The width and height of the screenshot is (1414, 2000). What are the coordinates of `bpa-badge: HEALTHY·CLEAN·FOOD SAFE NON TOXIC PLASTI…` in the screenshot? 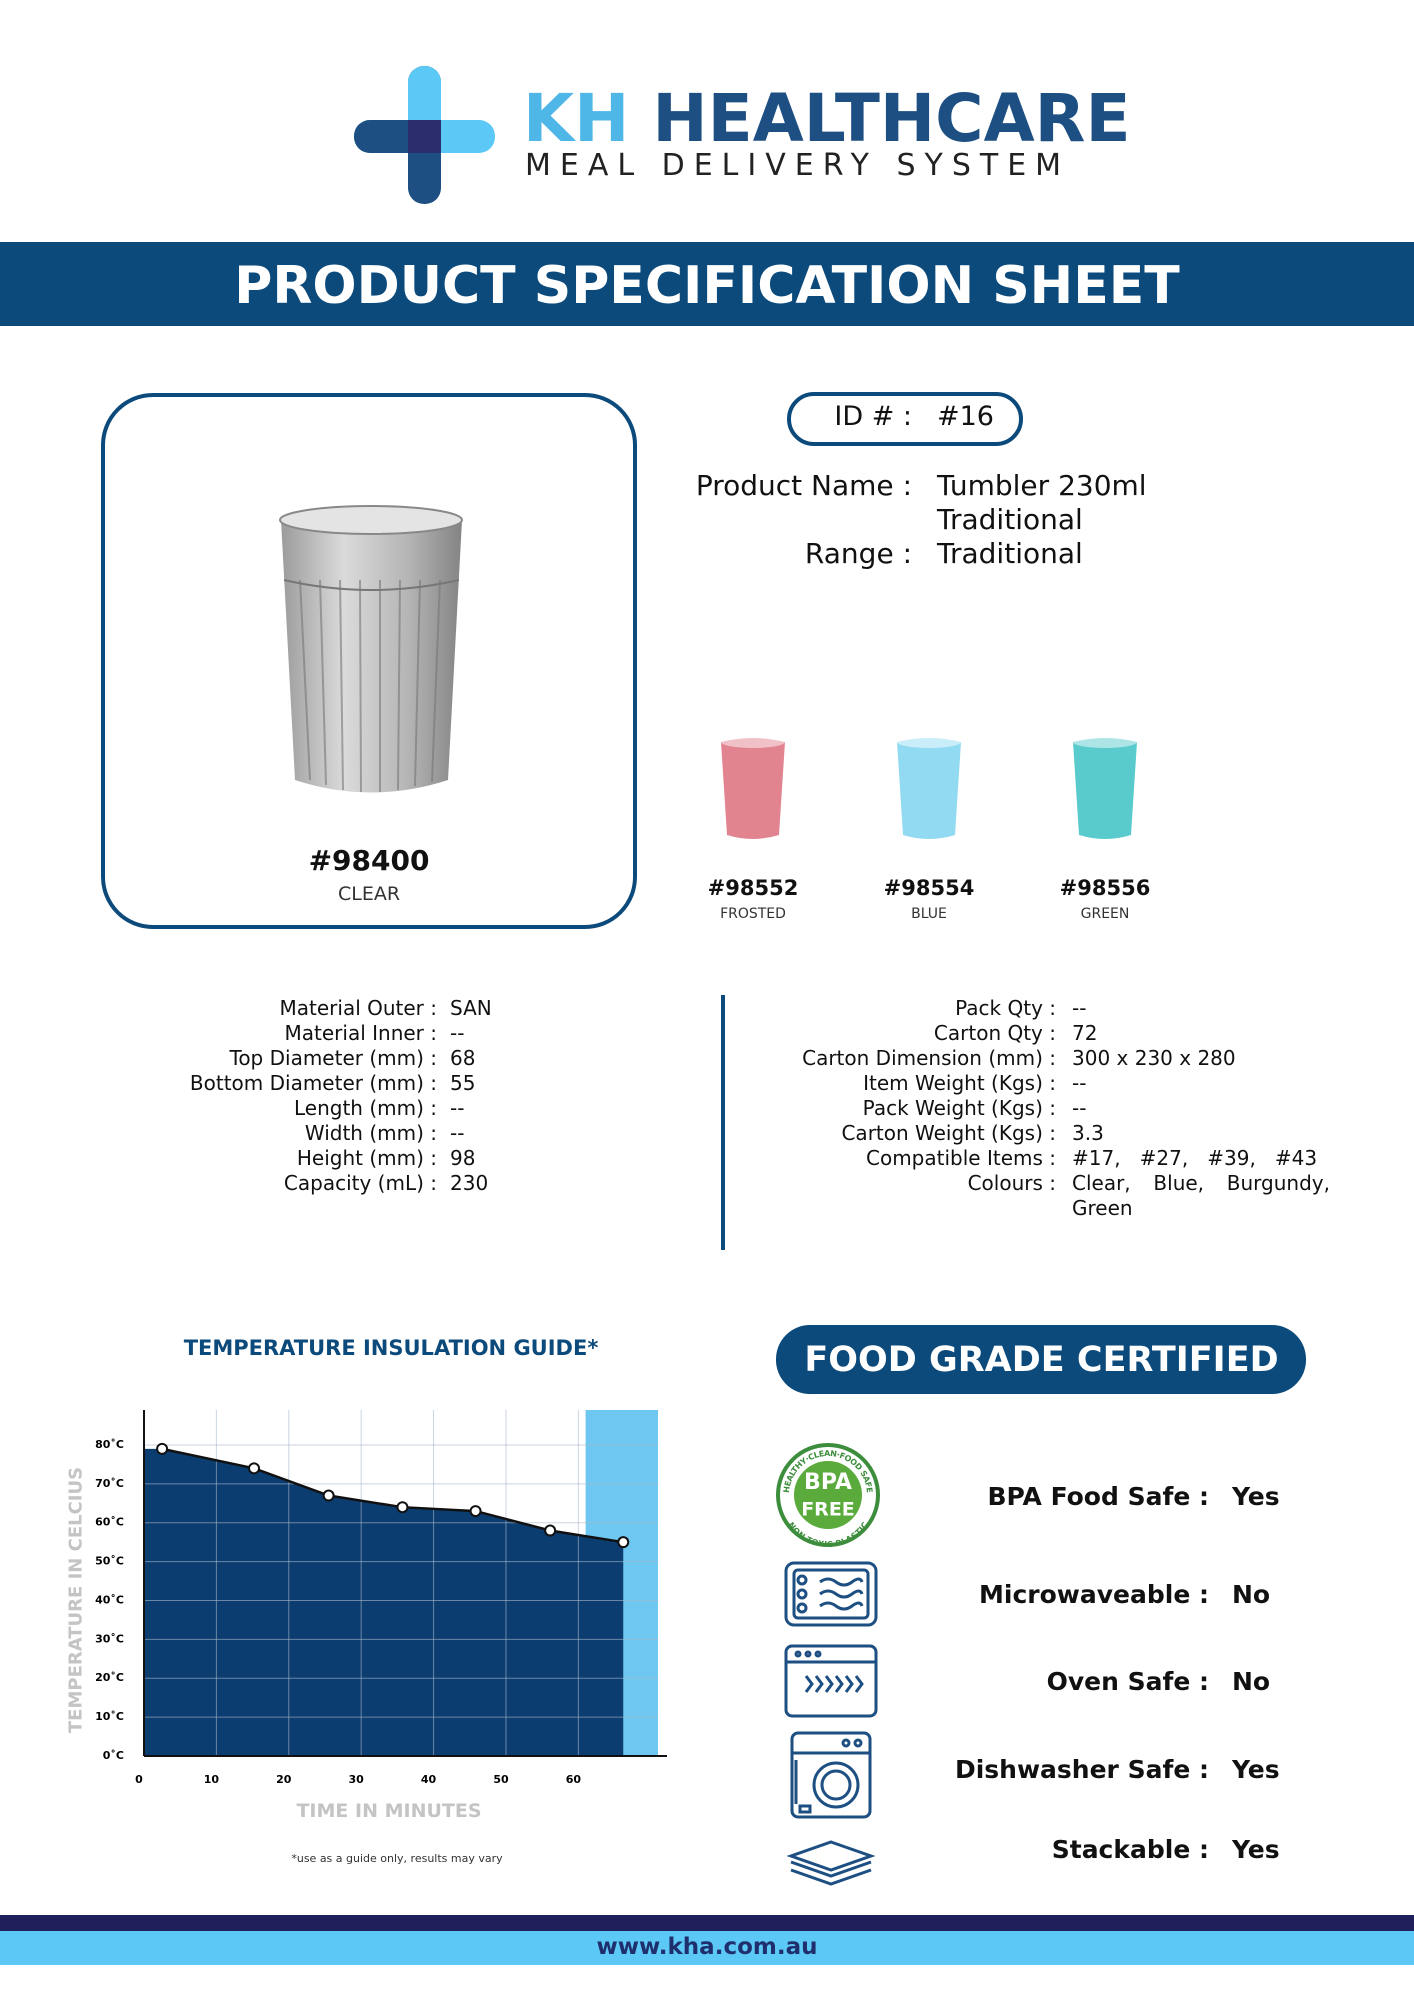 It's located at (828, 1496).